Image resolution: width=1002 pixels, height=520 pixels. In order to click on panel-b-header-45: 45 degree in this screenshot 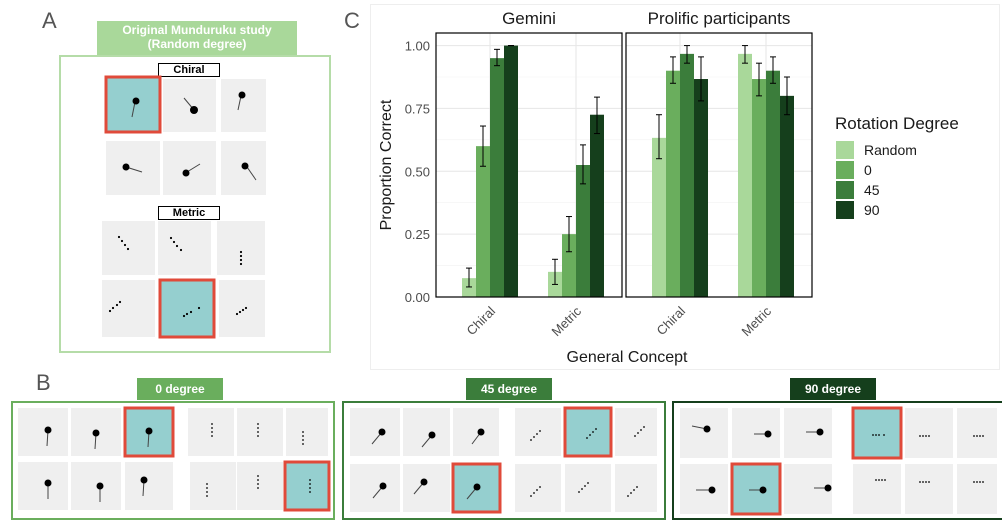, I will do `click(509, 389)`.